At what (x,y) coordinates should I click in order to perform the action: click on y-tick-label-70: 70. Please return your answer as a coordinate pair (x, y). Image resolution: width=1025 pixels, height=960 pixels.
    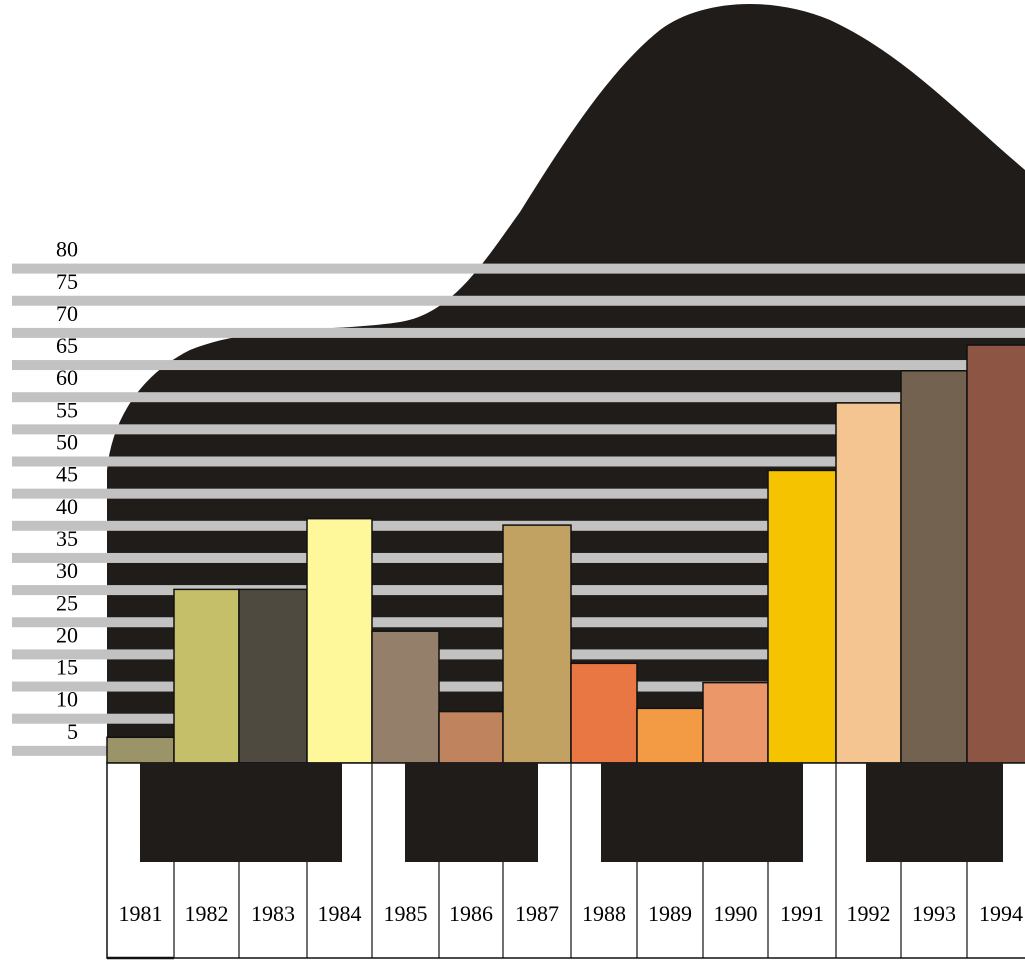
    Looking at the image, I should click on (67, 313).